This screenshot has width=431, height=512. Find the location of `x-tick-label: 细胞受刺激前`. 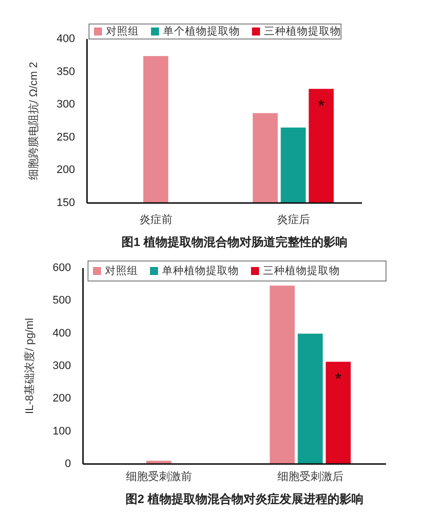

x-tick-label: 细胞受刺激前 is located at coordinates (159, 476).